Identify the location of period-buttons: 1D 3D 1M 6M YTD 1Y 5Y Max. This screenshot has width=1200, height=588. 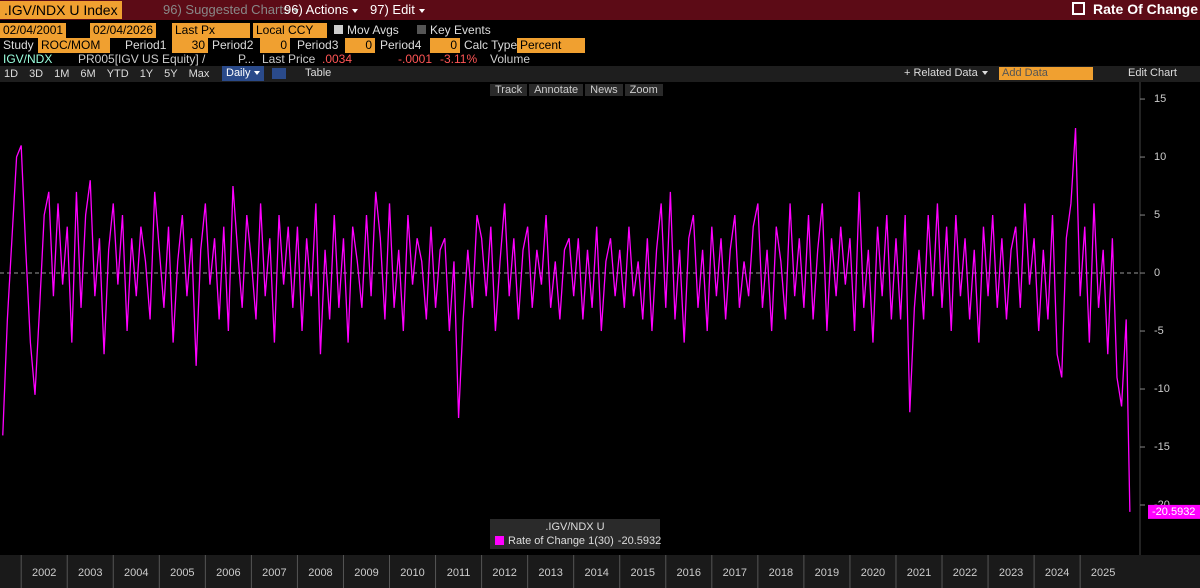
(112, 74).